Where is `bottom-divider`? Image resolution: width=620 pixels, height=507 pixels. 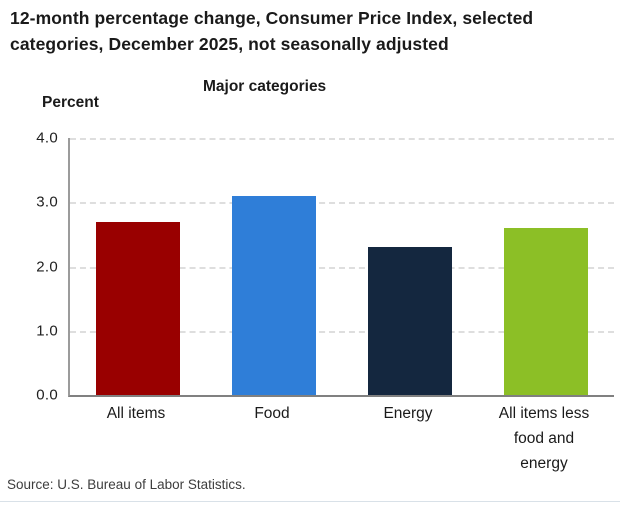 bottom-divider is located at coordinates (310, 501).